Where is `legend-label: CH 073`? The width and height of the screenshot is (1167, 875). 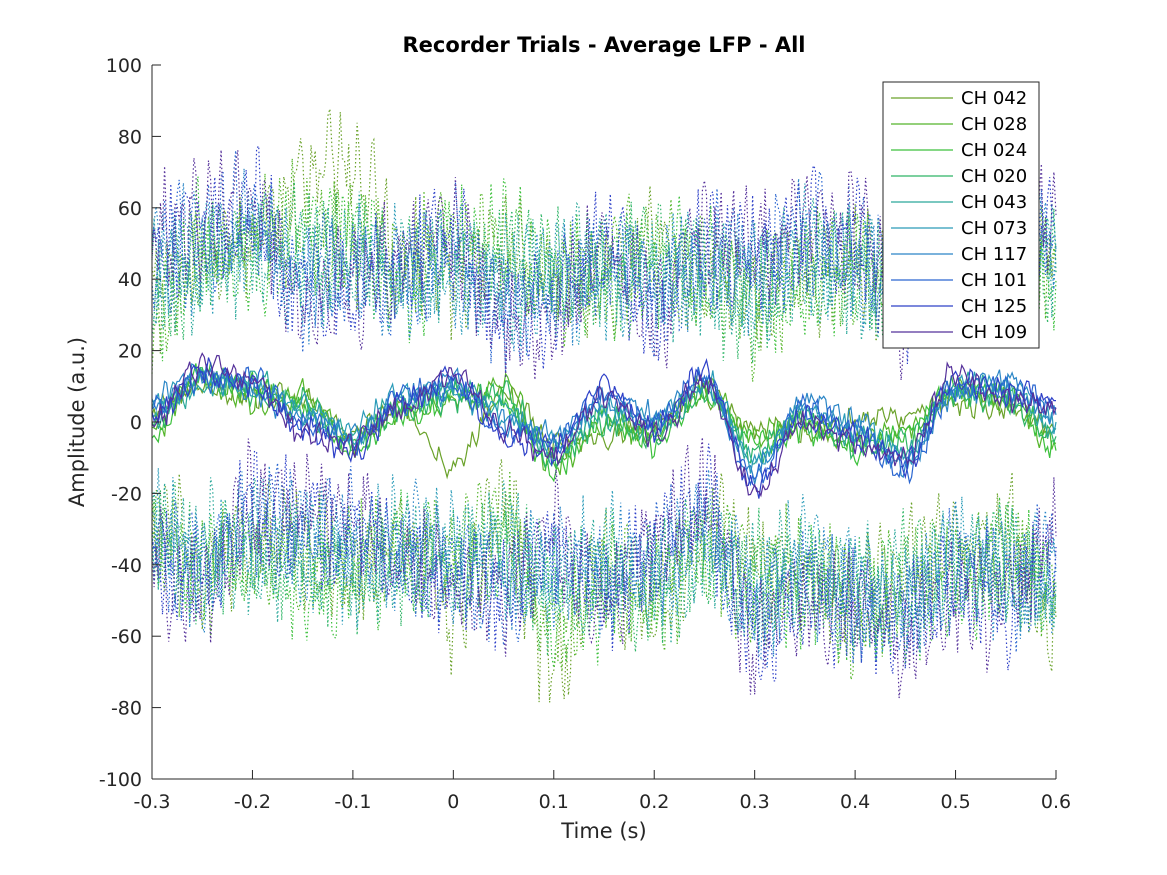
legend-label: CH 073 is located at coordinates (994, 228).